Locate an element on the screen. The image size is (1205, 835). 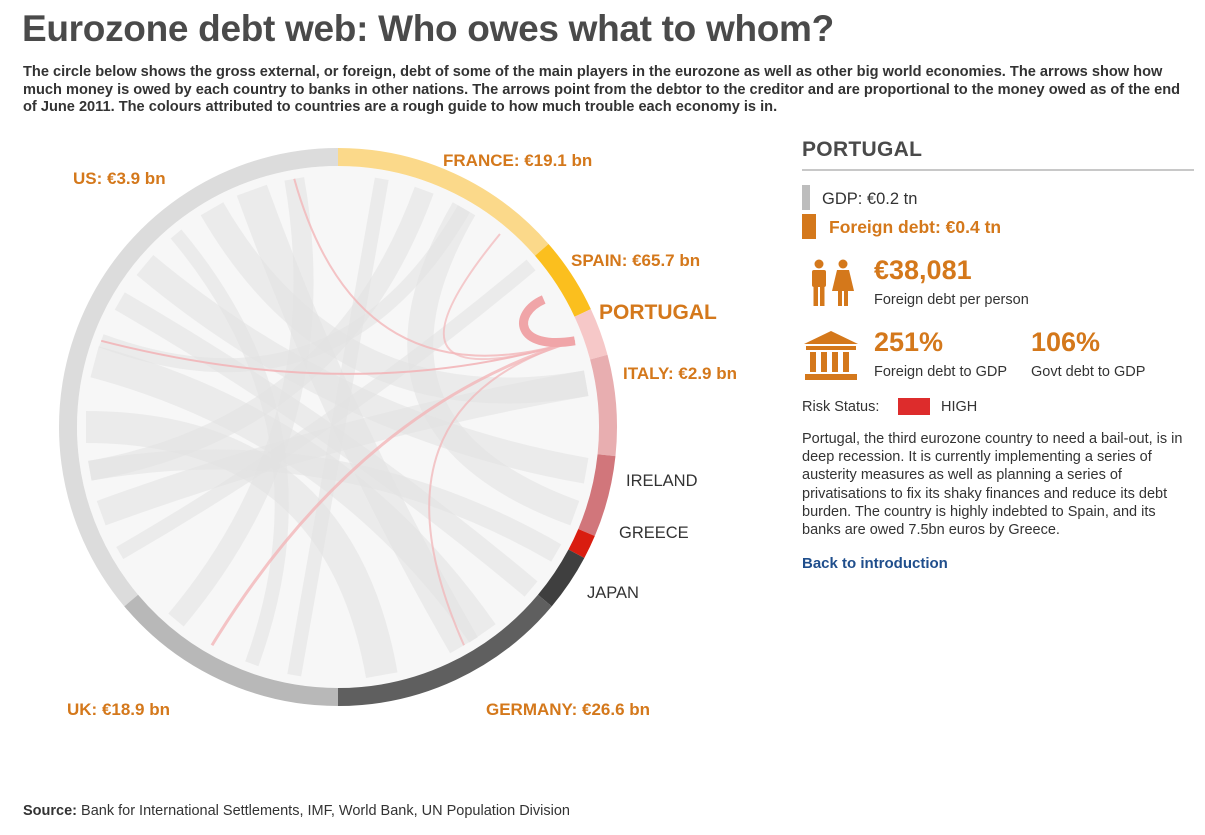
risk-status-value: HIGH is located at coordinates (959, 407).